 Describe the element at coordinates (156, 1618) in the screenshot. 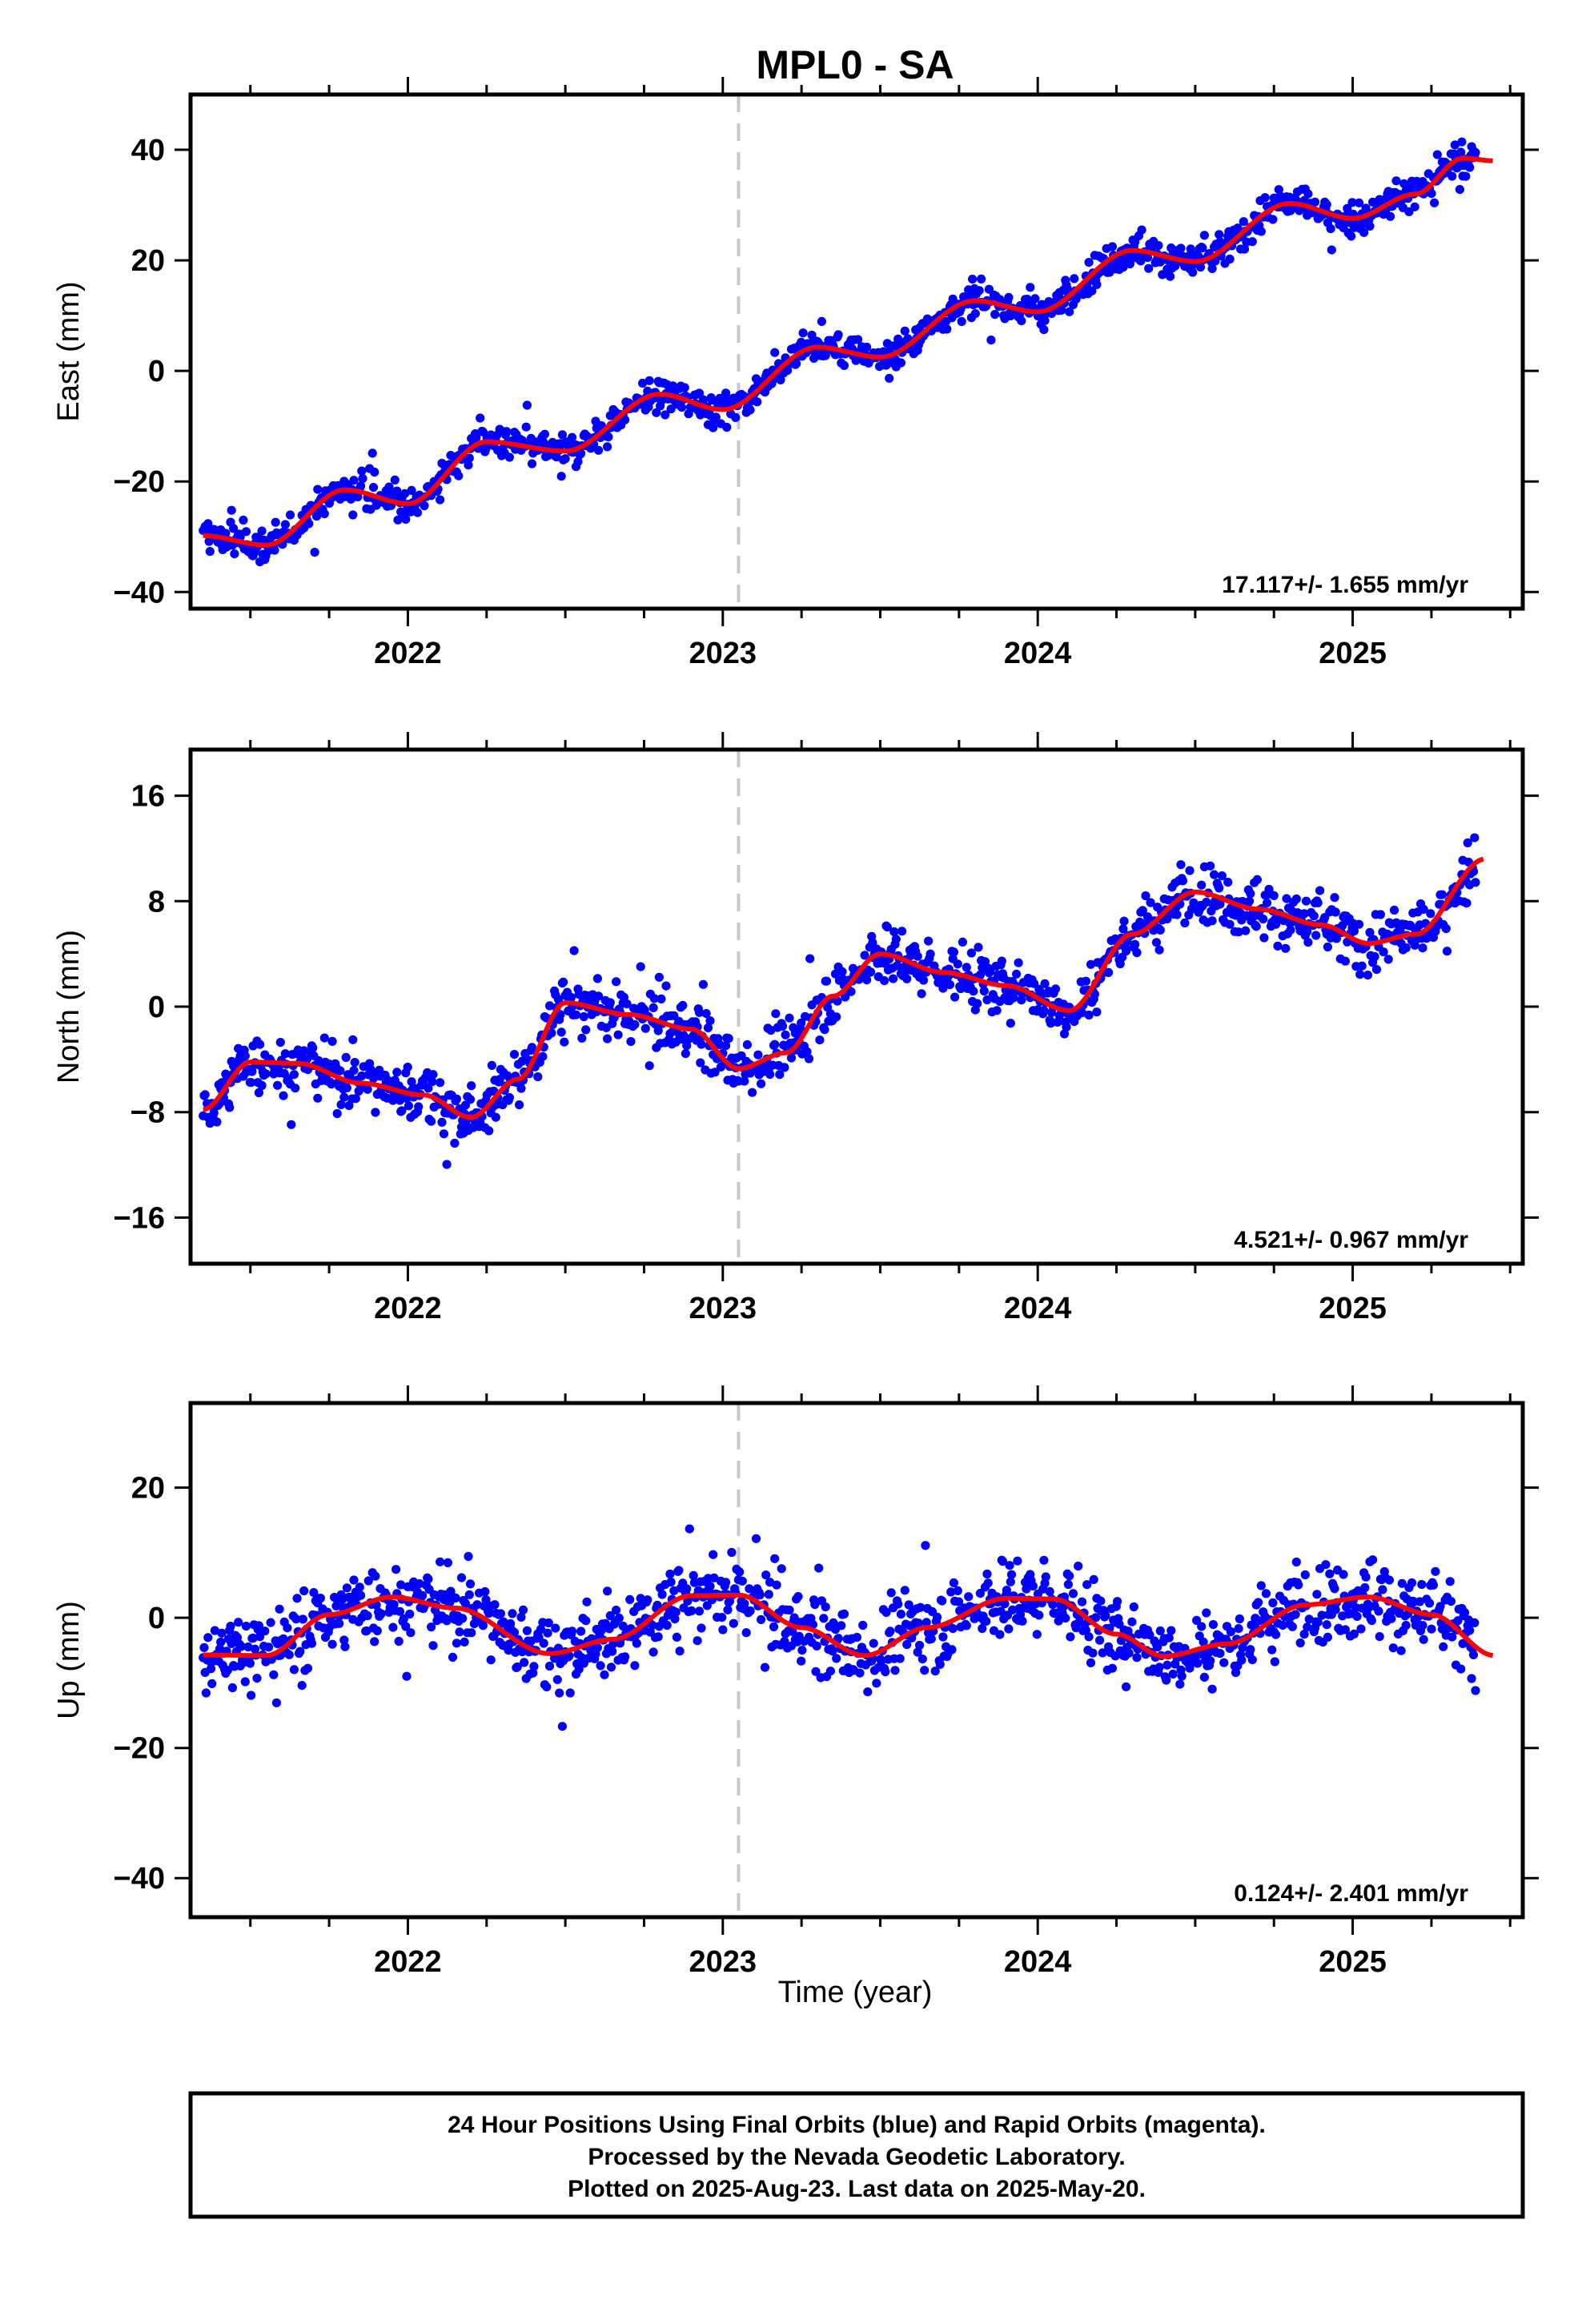

I see `up-y-tick-label: 0` at that location.